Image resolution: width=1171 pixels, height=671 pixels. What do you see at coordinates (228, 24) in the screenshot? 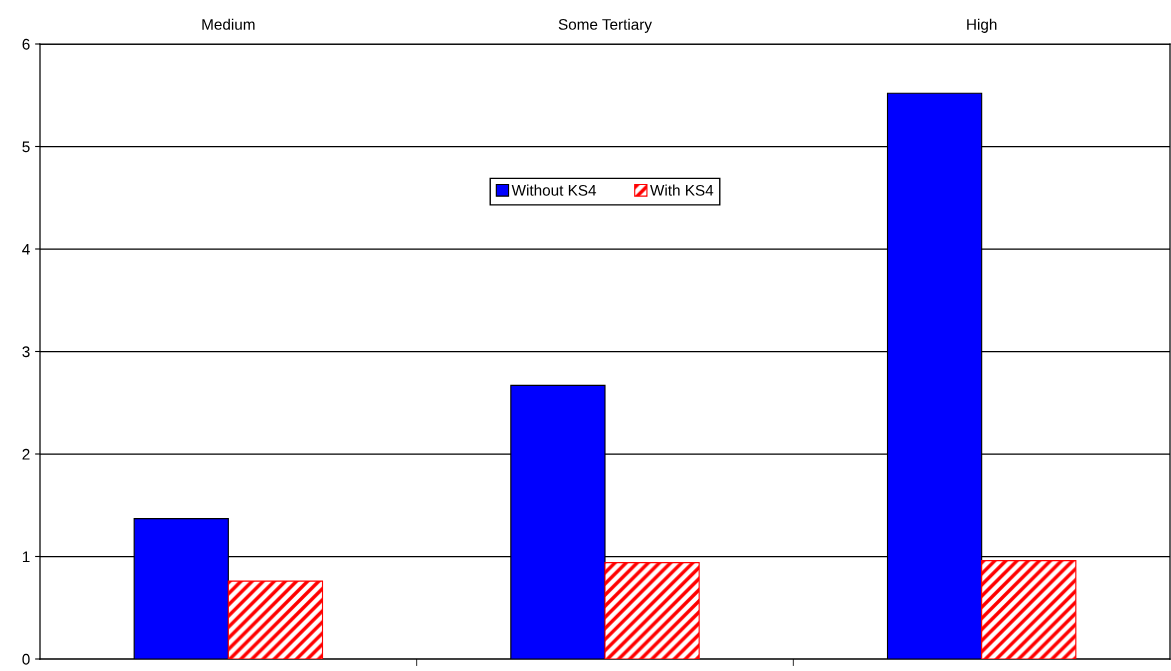
I see `x-tick-label: Medium` at bounding box center [228, 24].